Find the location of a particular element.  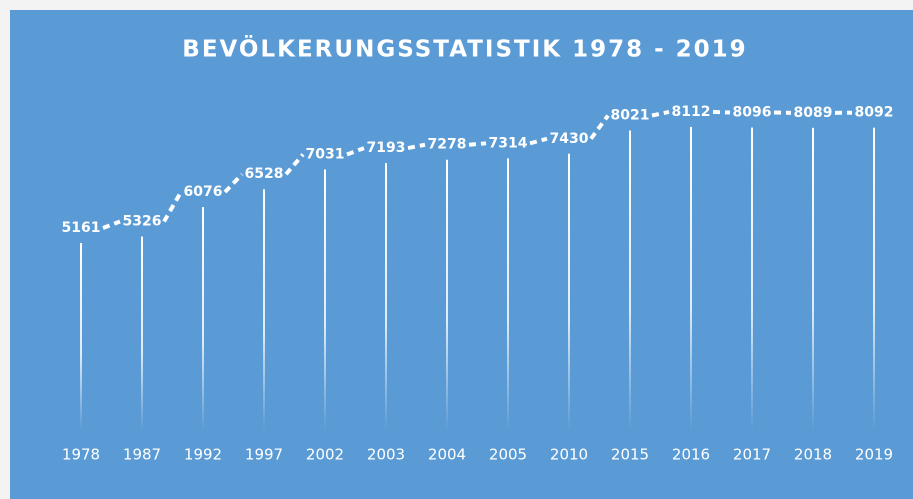

value-label: 8112 is located at coordinates (691, 112).